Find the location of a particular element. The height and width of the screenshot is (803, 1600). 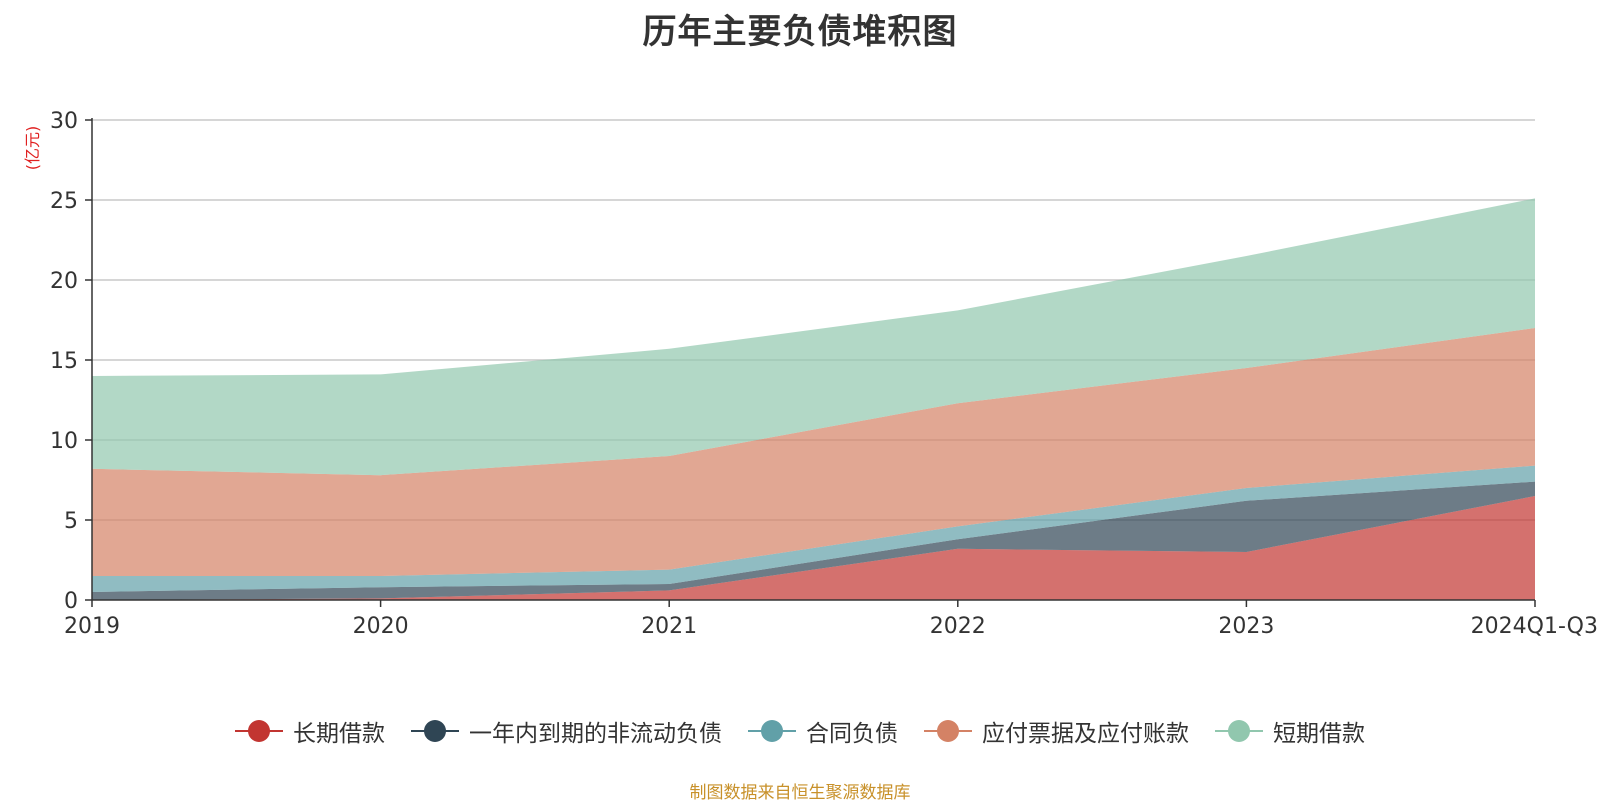

y-axis-label: (亿元) is located at coordinates (32, 148).